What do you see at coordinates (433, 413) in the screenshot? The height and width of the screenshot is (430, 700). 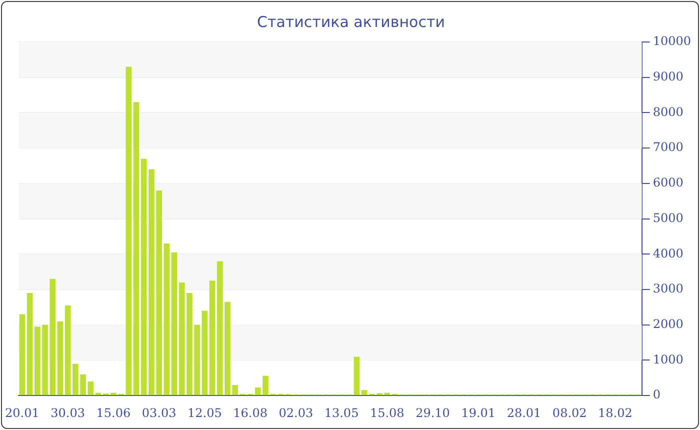 I see `x-tick-label: 29.10` at bounding box center [433, 413].